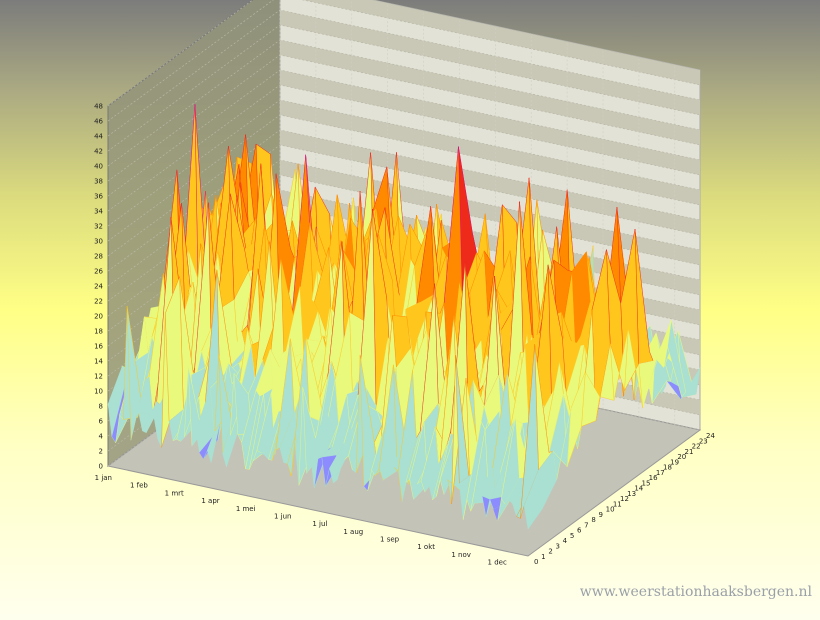 This screenshot has width=820, height=620. I want to click on z-tick-label: 34, so click(98, 212).